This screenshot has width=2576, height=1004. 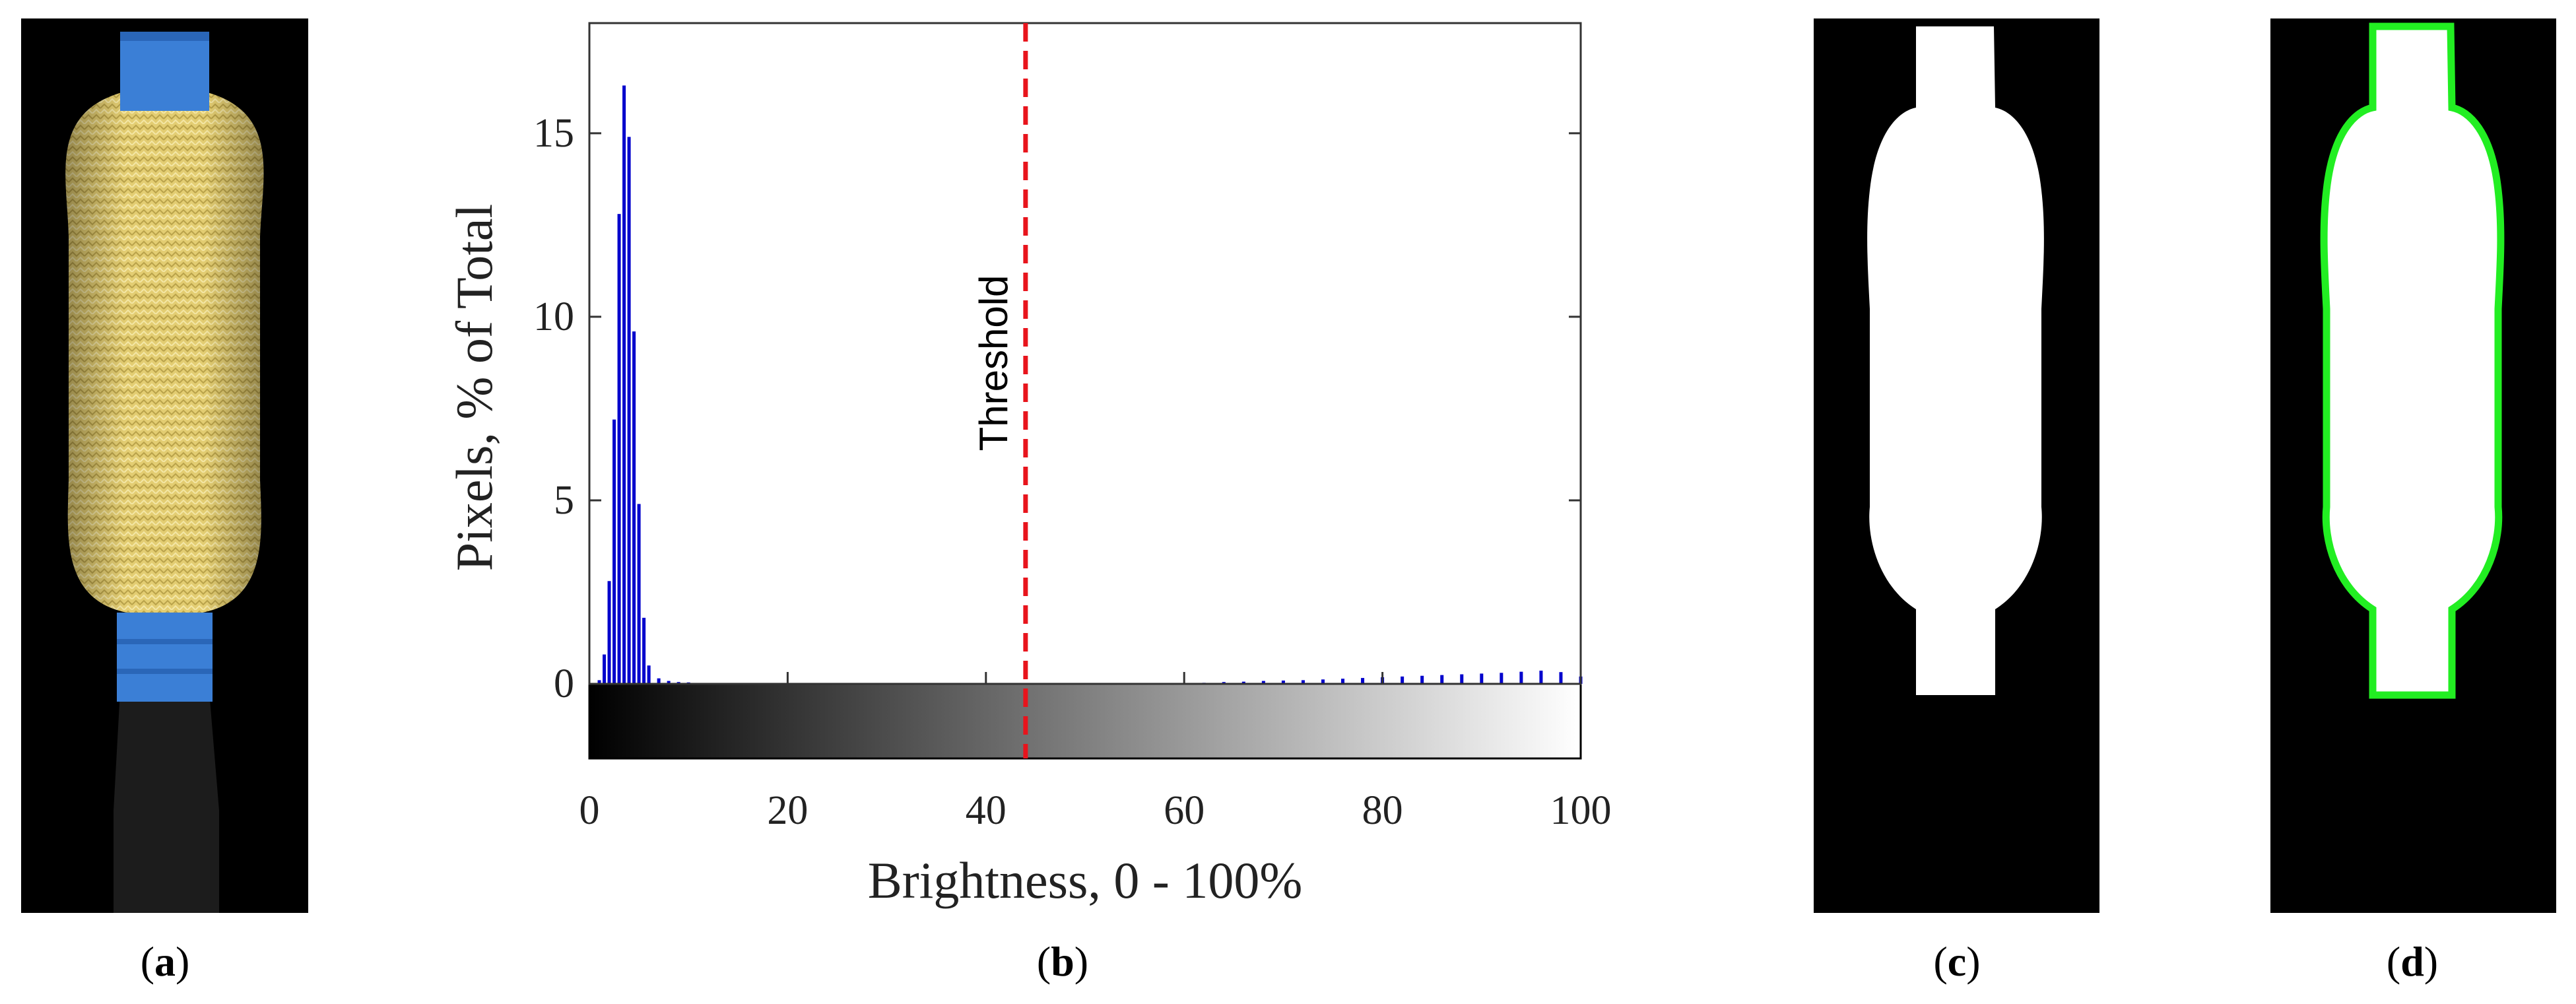 What do you see at coordinates (1085, 721) in the screenshot?
I see `colorbar` at bounding box center [1085, 721].